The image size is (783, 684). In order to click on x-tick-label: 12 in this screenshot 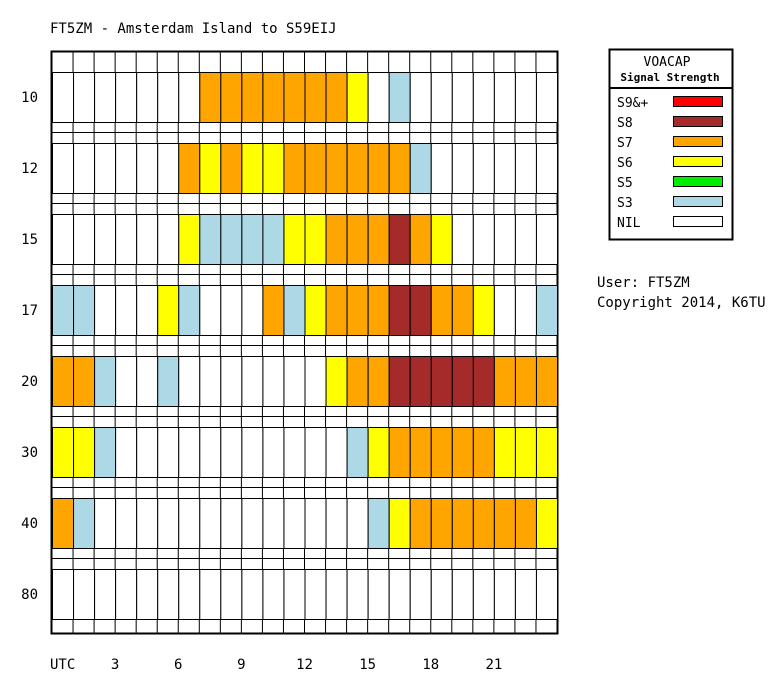, I will do `click(304, 665)`.